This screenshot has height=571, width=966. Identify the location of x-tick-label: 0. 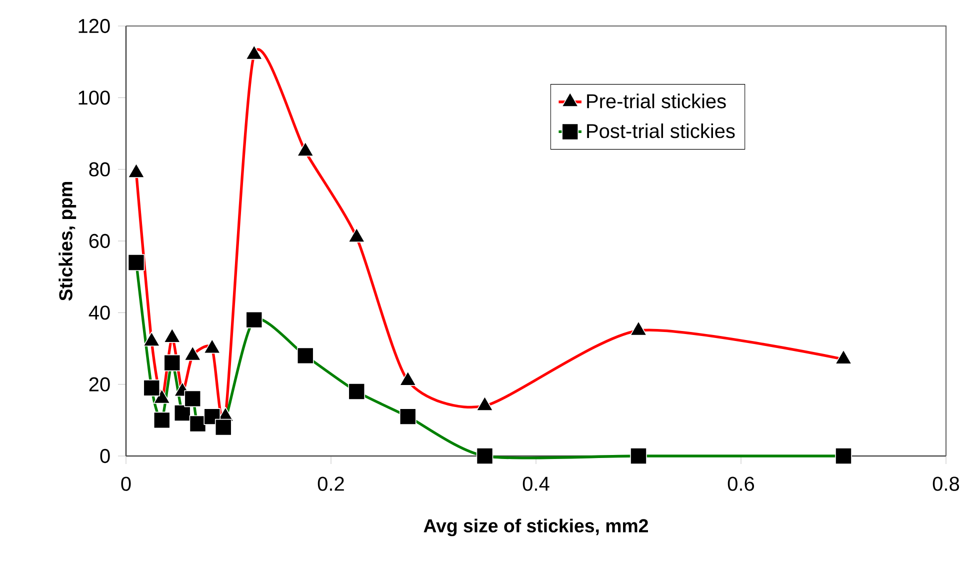
(126, 483).